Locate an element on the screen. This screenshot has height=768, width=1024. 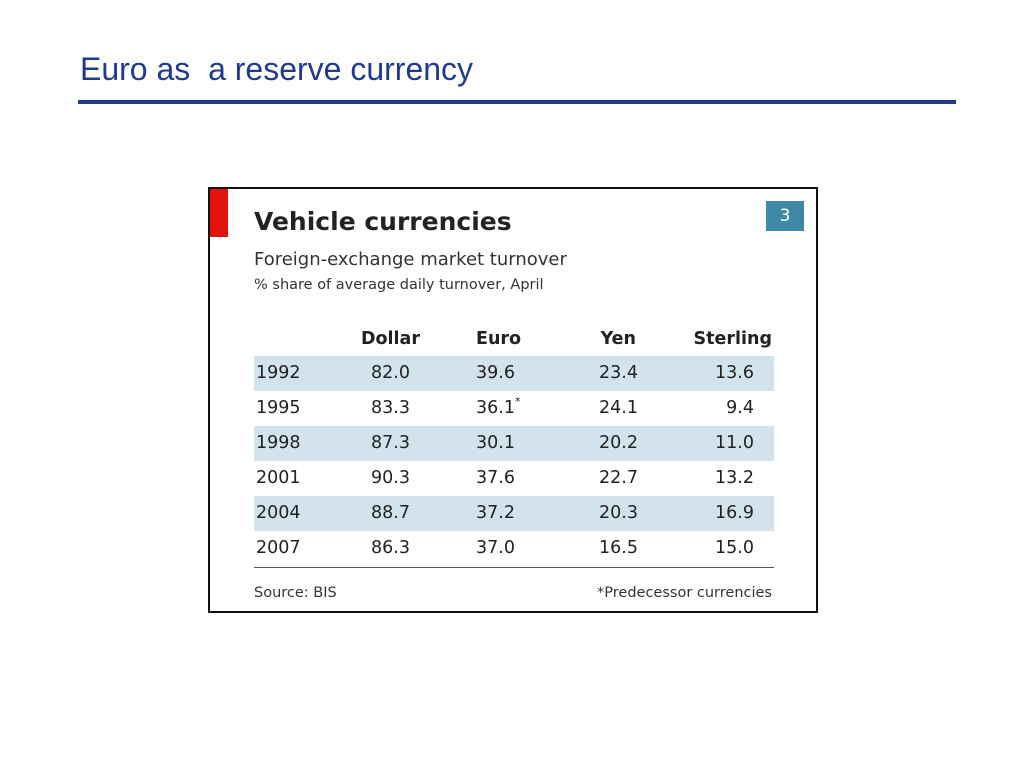
cell-euro-value: 39.6 is located at coordinates (495, 373).